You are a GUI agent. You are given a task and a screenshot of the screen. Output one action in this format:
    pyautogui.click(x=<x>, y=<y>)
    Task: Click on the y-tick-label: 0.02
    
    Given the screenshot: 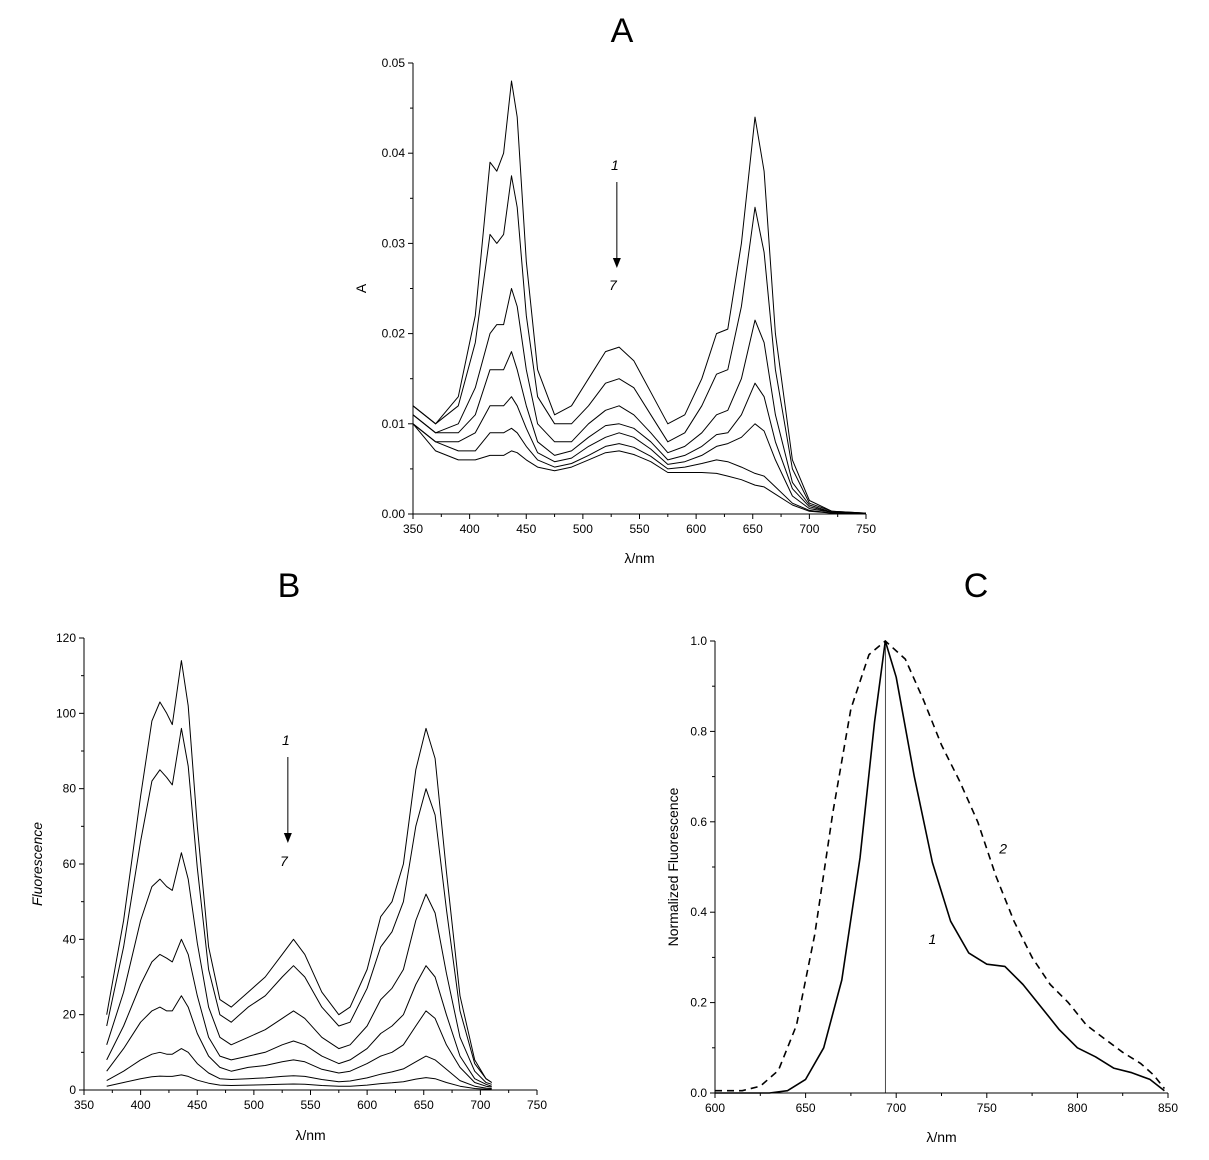 What is the action you would take?
    pyautogui.click(x=394, y=334)
    